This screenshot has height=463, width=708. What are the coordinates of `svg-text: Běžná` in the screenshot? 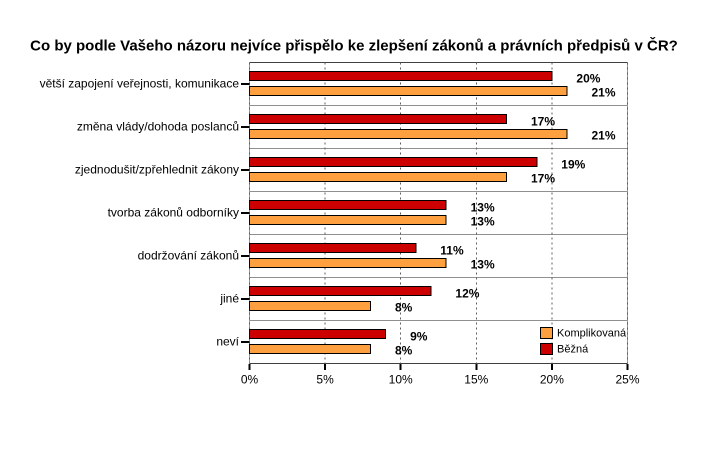 It's located at (573, 350).